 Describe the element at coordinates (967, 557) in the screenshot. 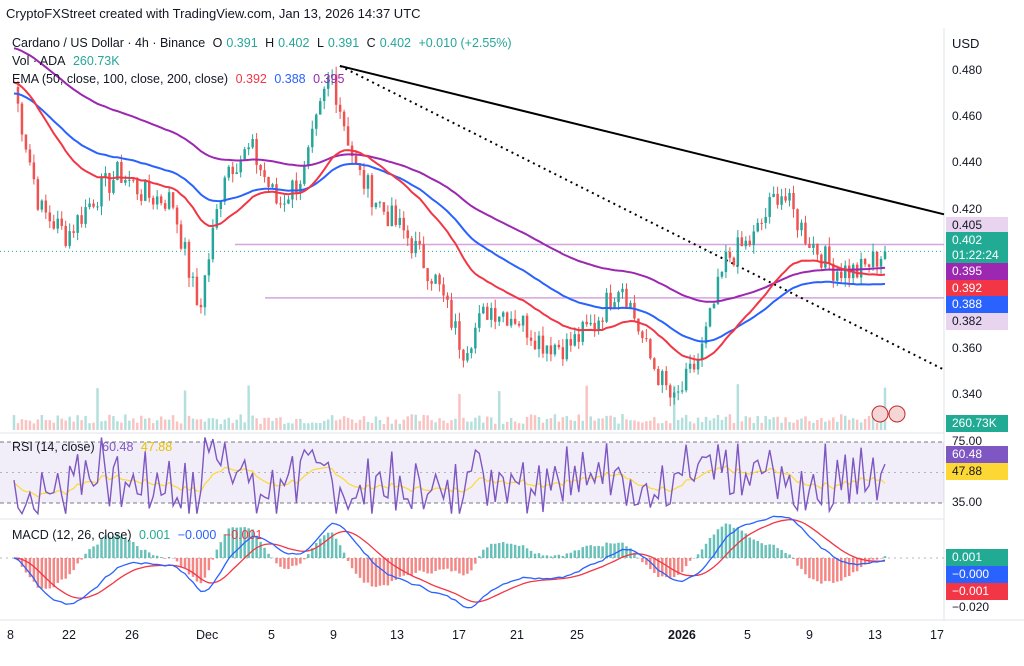

I see `macd-badge-value: 0.001` at that location.